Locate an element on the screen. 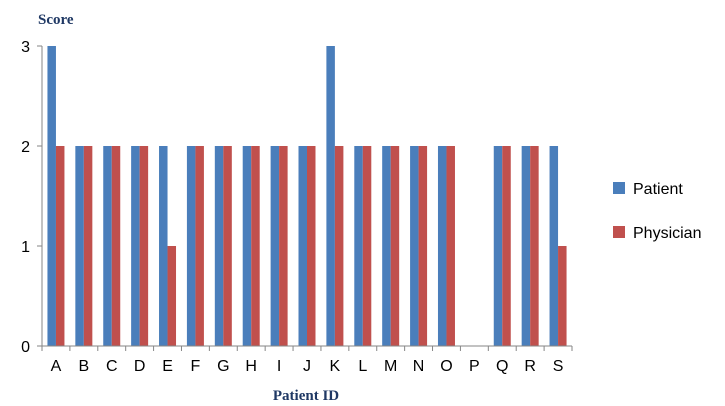 The height and width of the screenshot is (406, 725). x-tick-label: R is located at coordinates (530, 366).